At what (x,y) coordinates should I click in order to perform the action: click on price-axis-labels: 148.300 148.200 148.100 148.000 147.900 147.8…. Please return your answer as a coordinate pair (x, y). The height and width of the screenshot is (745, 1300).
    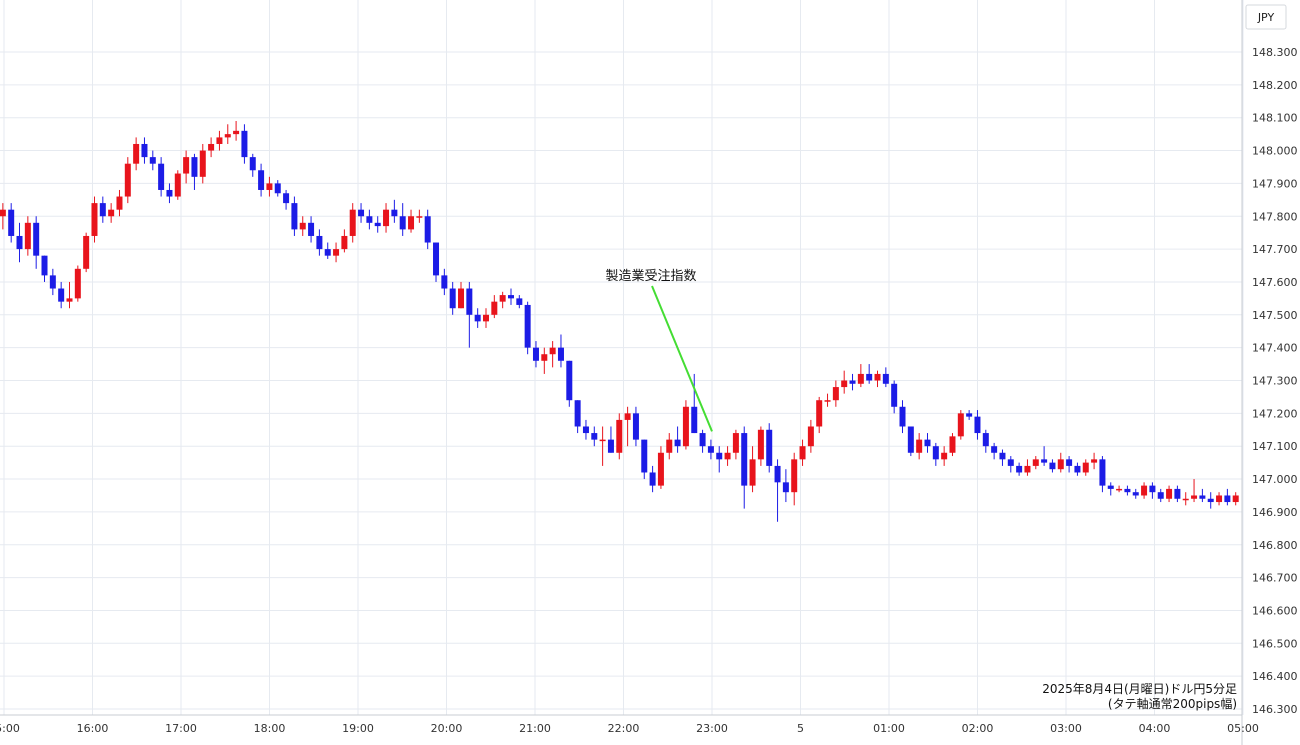
    Looking at the image, I should click on (1275, 381).